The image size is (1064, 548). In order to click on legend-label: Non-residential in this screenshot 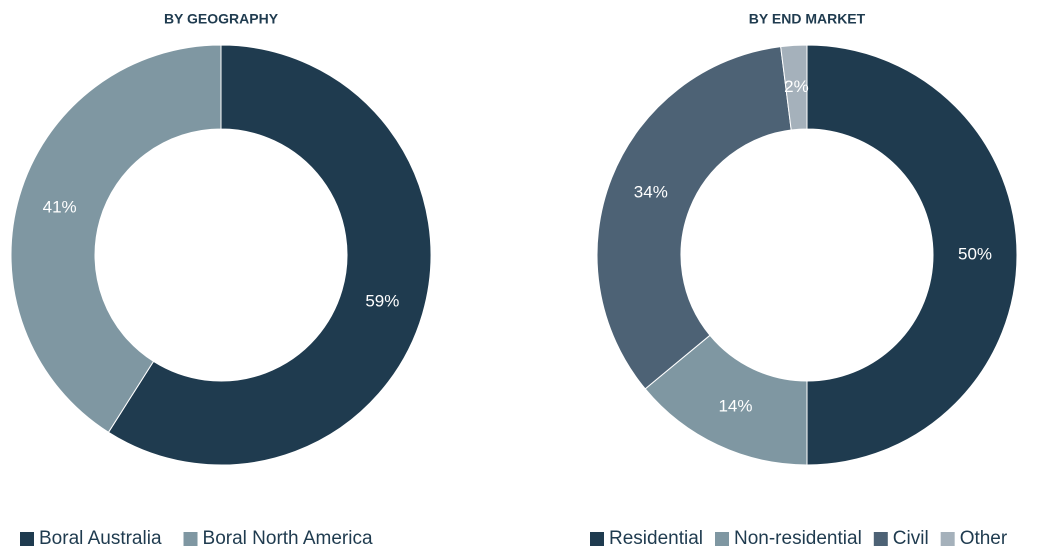, I will do `click(798, 538)`.